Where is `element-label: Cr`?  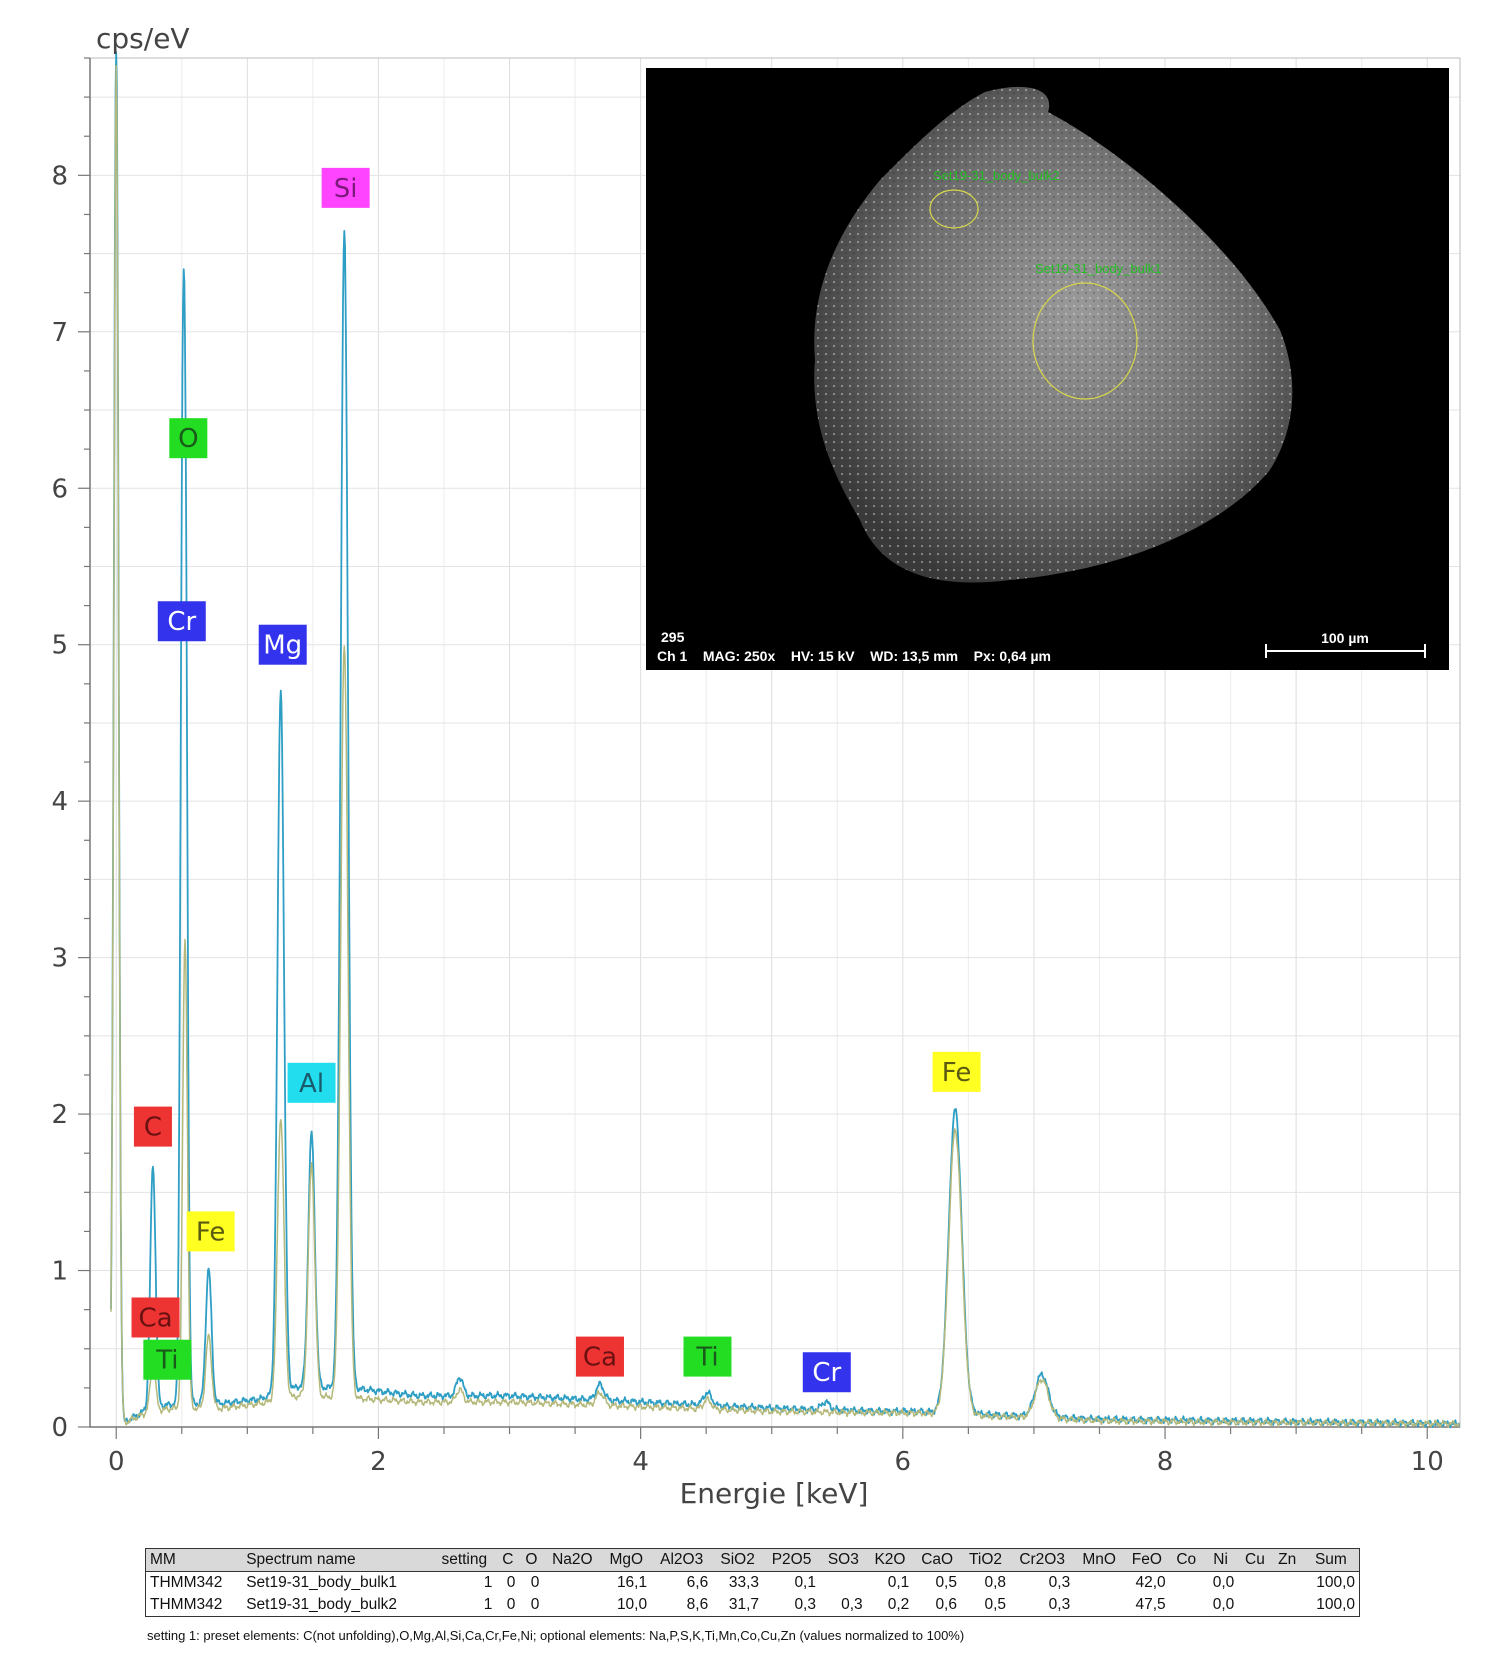 element-label: Cr is located at coordinates (826, 1372).